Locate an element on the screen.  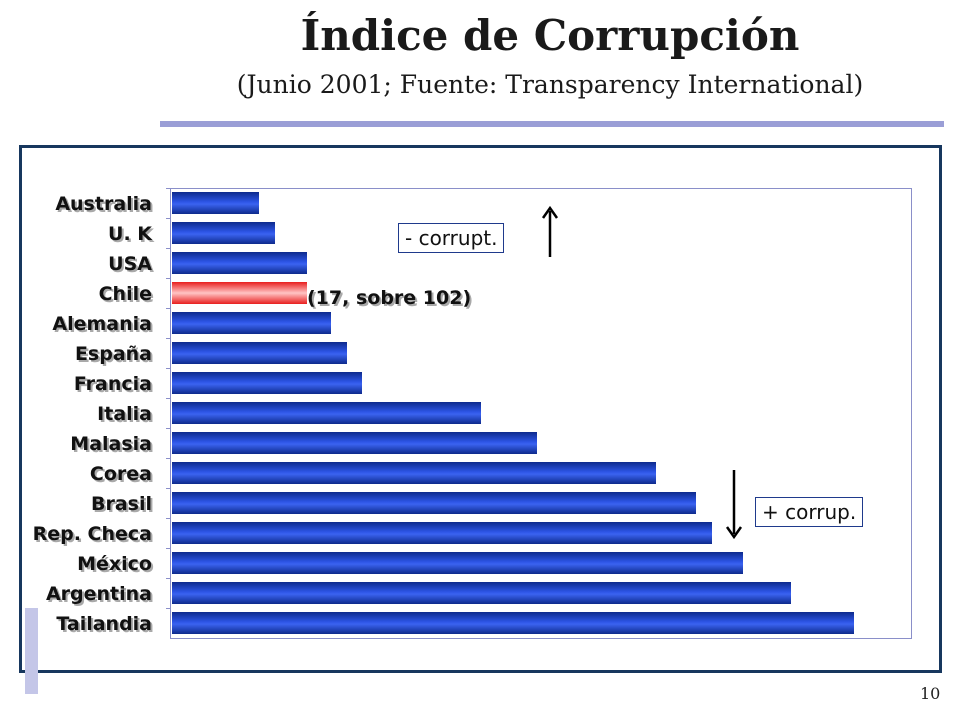
bar-francia is located at coordinates (267, 383).